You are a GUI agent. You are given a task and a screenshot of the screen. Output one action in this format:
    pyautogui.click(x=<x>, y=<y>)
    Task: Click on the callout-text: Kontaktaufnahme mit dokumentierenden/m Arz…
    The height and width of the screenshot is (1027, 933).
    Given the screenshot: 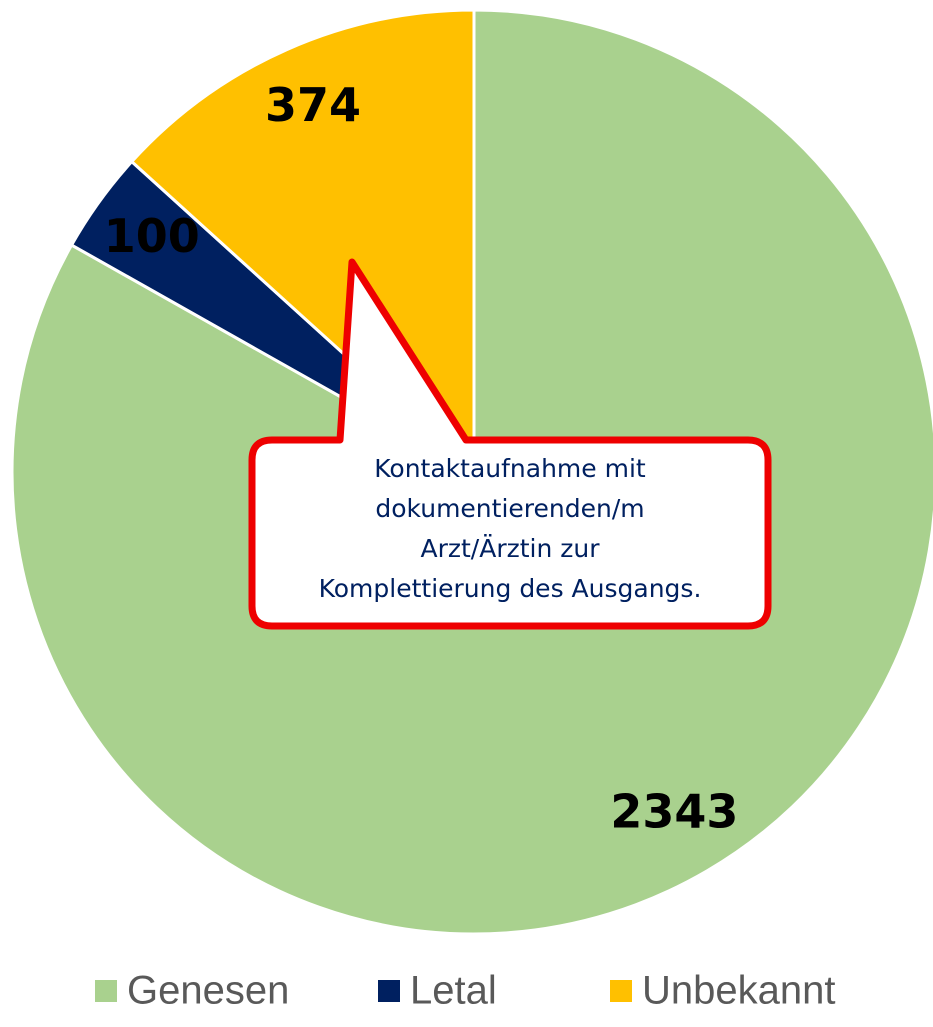 What is the action you would take?
    pyautogui.click(x=510, y=528)
    